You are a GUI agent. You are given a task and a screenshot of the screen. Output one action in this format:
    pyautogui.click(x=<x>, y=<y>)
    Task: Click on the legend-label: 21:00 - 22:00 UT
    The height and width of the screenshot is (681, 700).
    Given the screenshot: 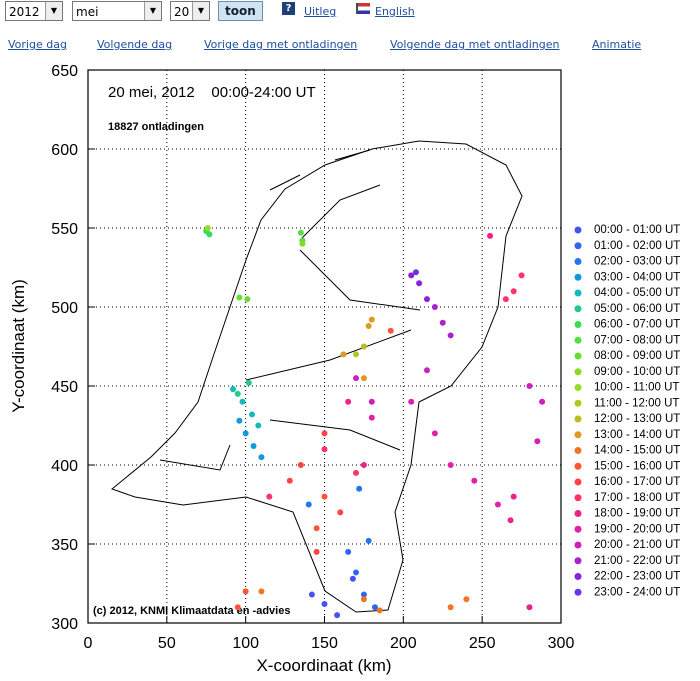 What is the action you would take?
    pyautogui.click(x=637, y=561)
    